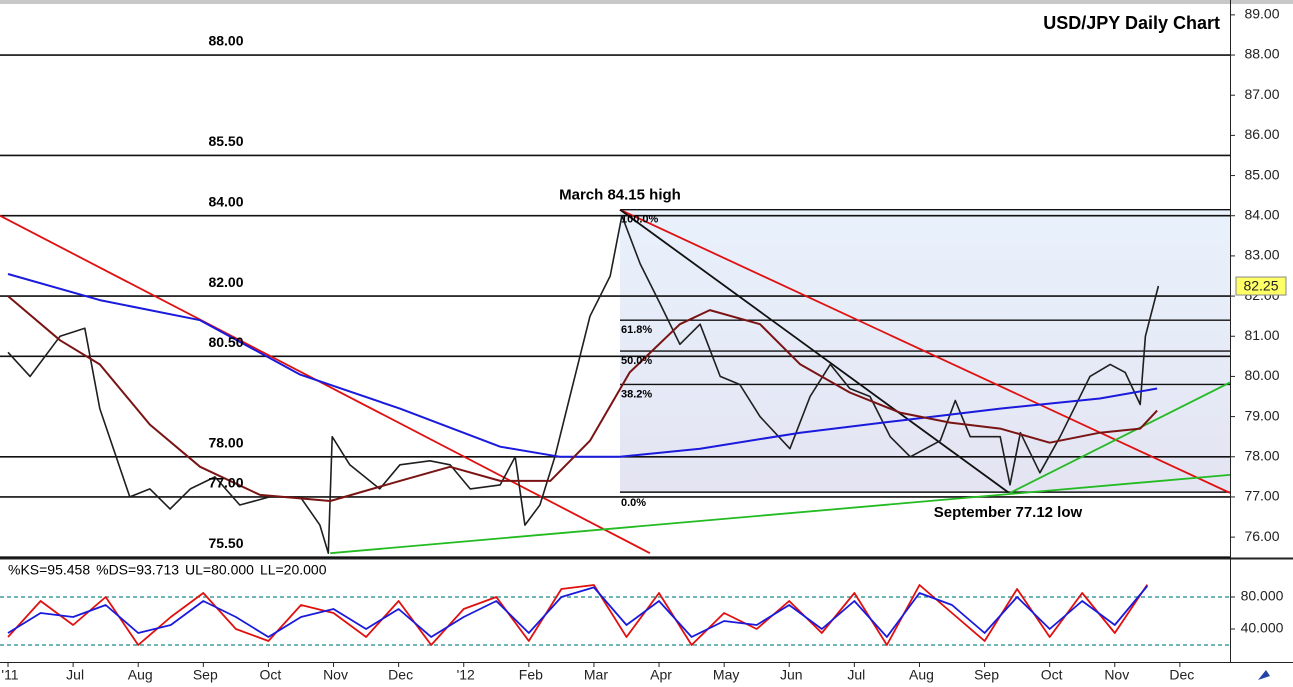  Describe the element at coordinates (596, 675) in the screenshot. I see `x-tick-label: Mar` at that location.